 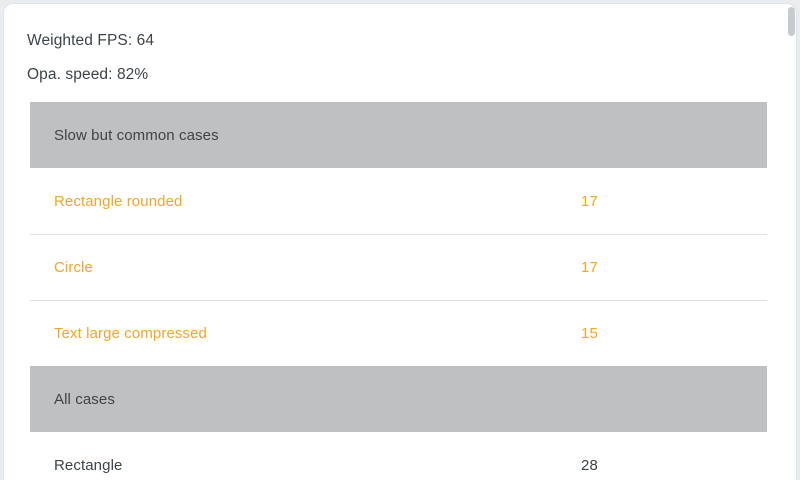 I want to click on opa-speed-text: Opa. speed: 82%, so click(x=88, y=74).